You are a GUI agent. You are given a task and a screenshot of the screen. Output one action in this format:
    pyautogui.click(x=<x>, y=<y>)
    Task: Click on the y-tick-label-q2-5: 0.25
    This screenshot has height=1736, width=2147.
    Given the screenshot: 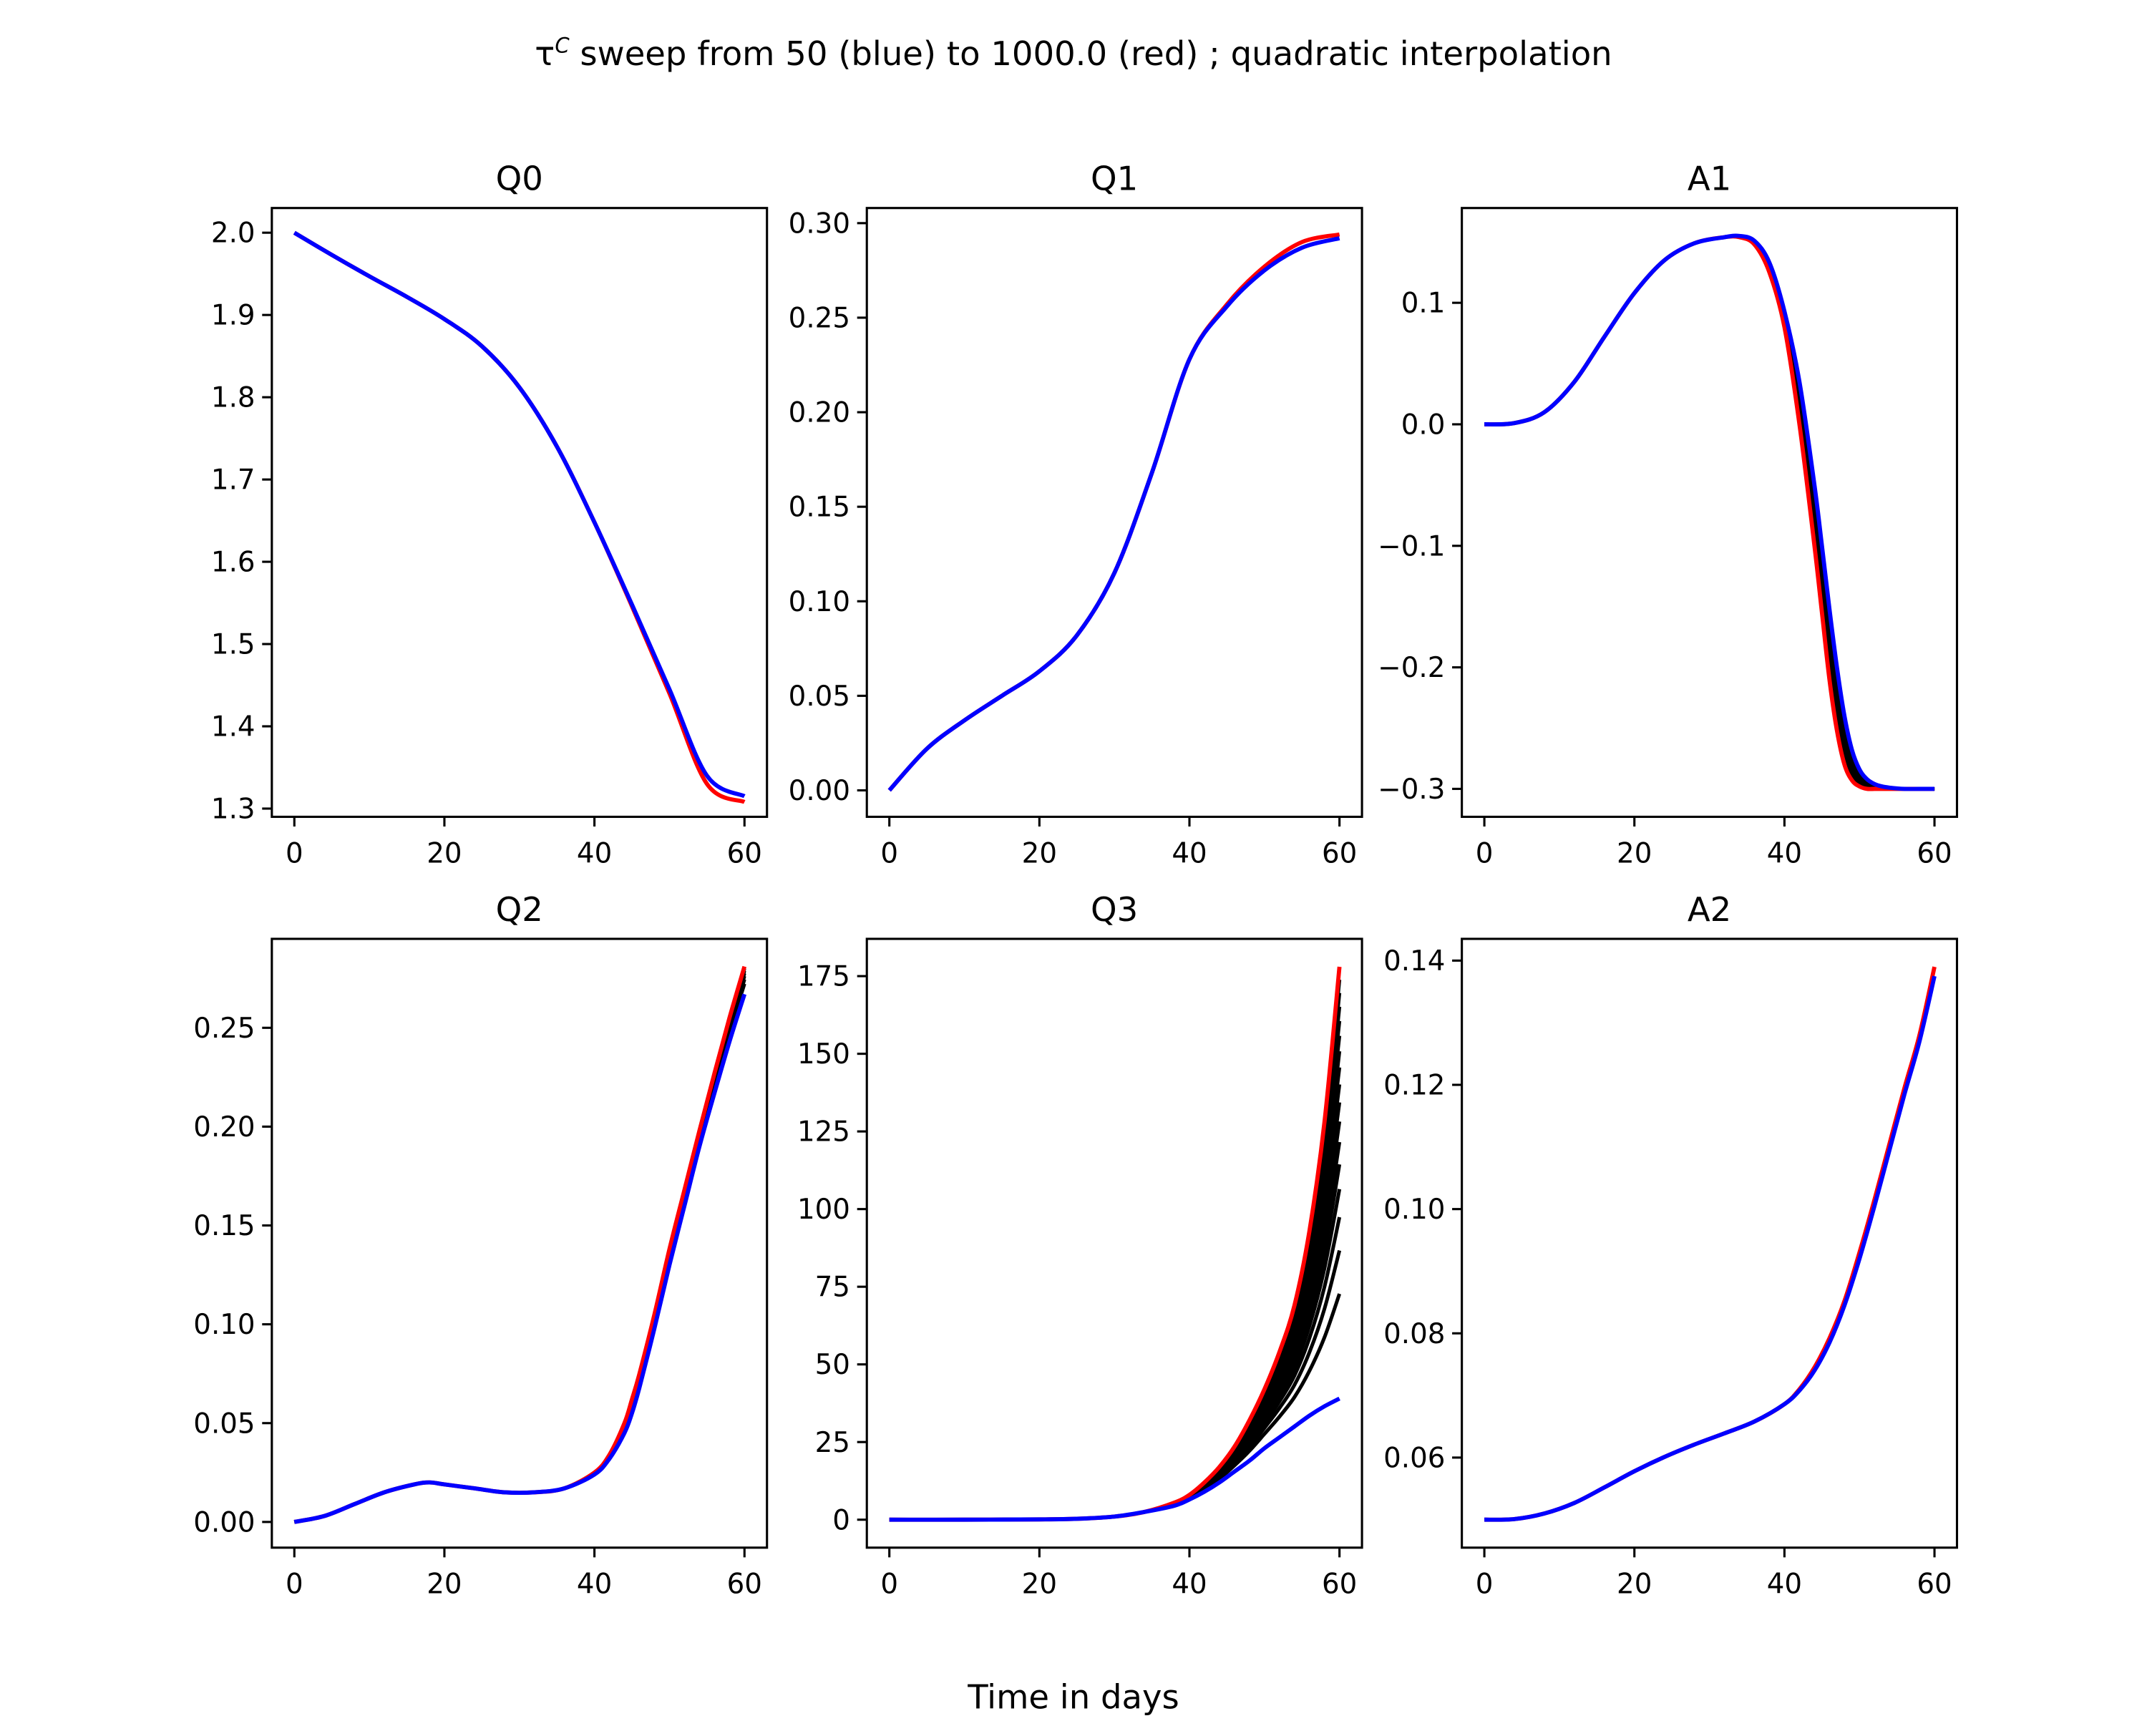 What is the action you would take?
    pyautogui.click(x=224, y=1029)
    